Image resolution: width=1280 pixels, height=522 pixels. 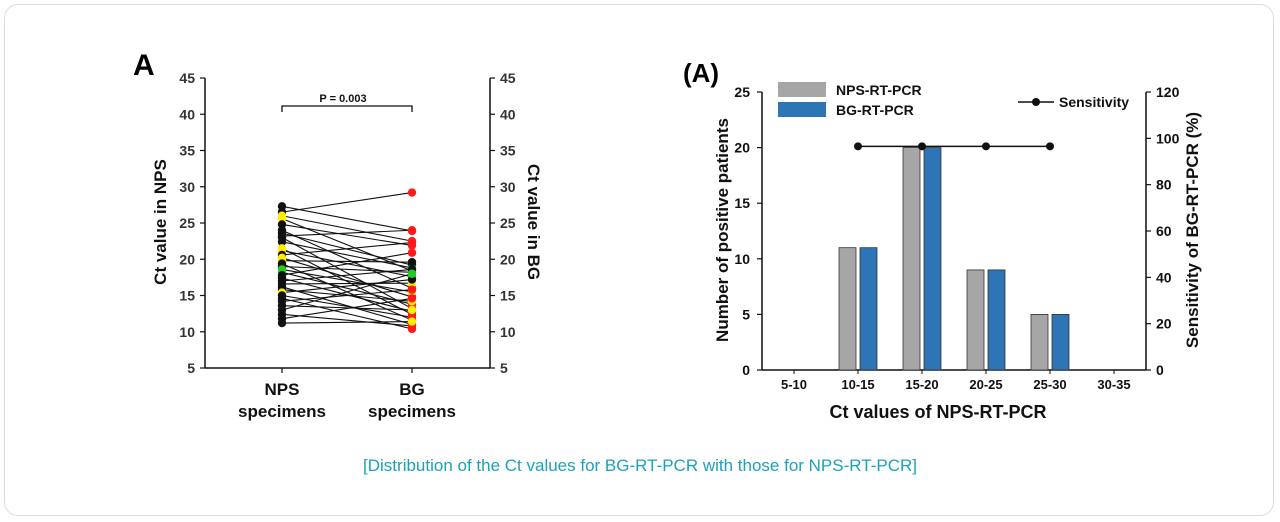 What do you see at coordinates (187, 151) in the screenshot?
I see `left-y-tick-label: 35` at bounding box center [187, 151].